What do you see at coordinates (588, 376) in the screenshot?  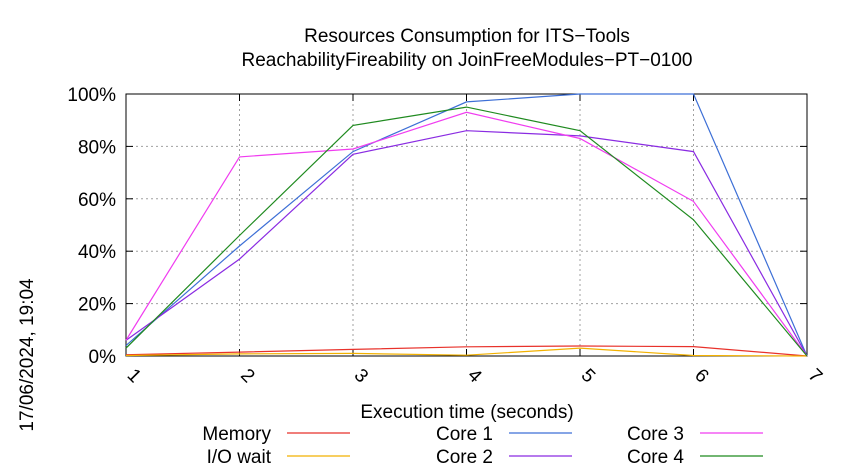 I see `x-tick-label: 5` at bounding box center [588, 376].